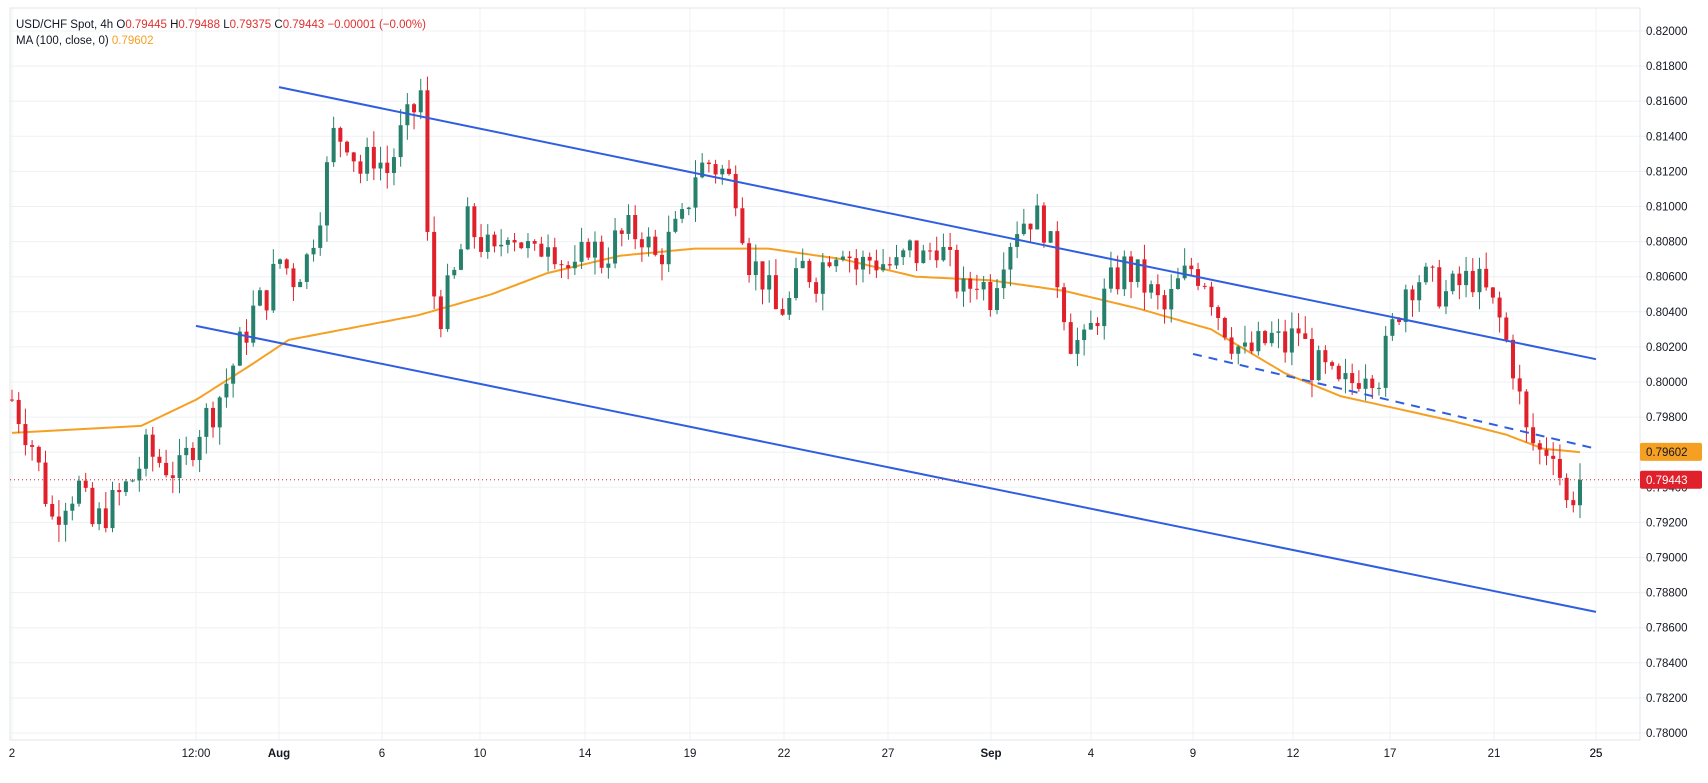  What do you see at coordinates (1394, 401) in the screenshot?
I see `trendline-resistance` at bounding box center [1394, 401].